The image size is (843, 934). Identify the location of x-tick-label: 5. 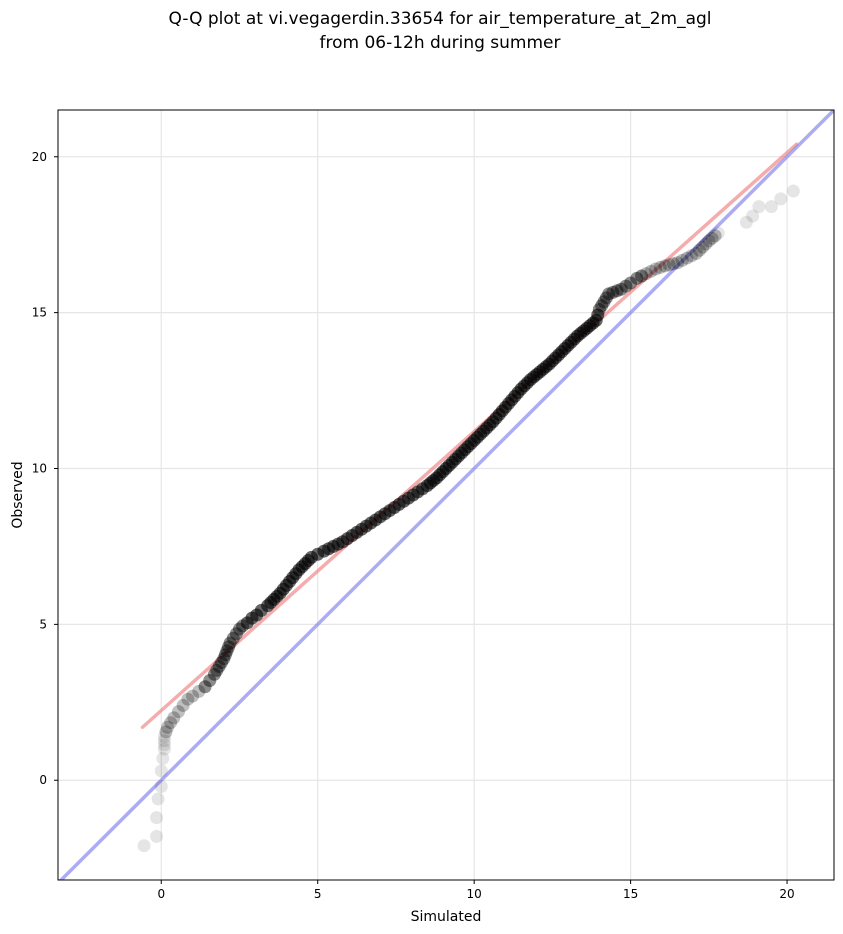
(318, 894).